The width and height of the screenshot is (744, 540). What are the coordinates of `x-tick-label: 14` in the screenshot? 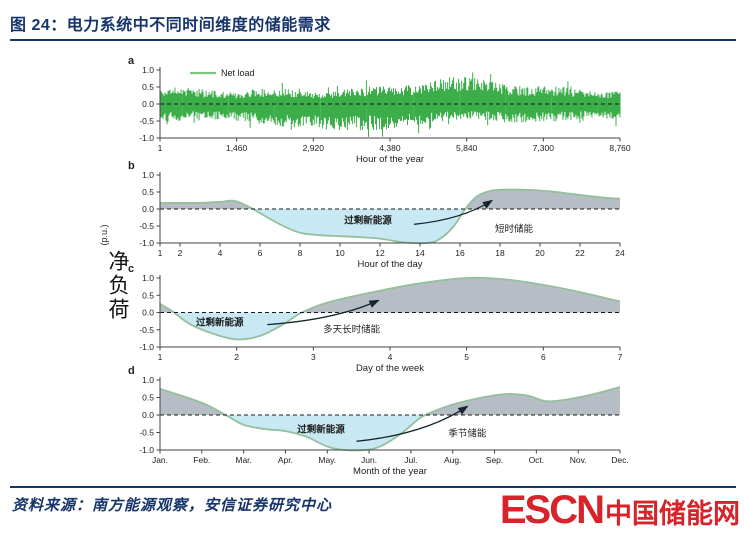 It's located at (420, 253).